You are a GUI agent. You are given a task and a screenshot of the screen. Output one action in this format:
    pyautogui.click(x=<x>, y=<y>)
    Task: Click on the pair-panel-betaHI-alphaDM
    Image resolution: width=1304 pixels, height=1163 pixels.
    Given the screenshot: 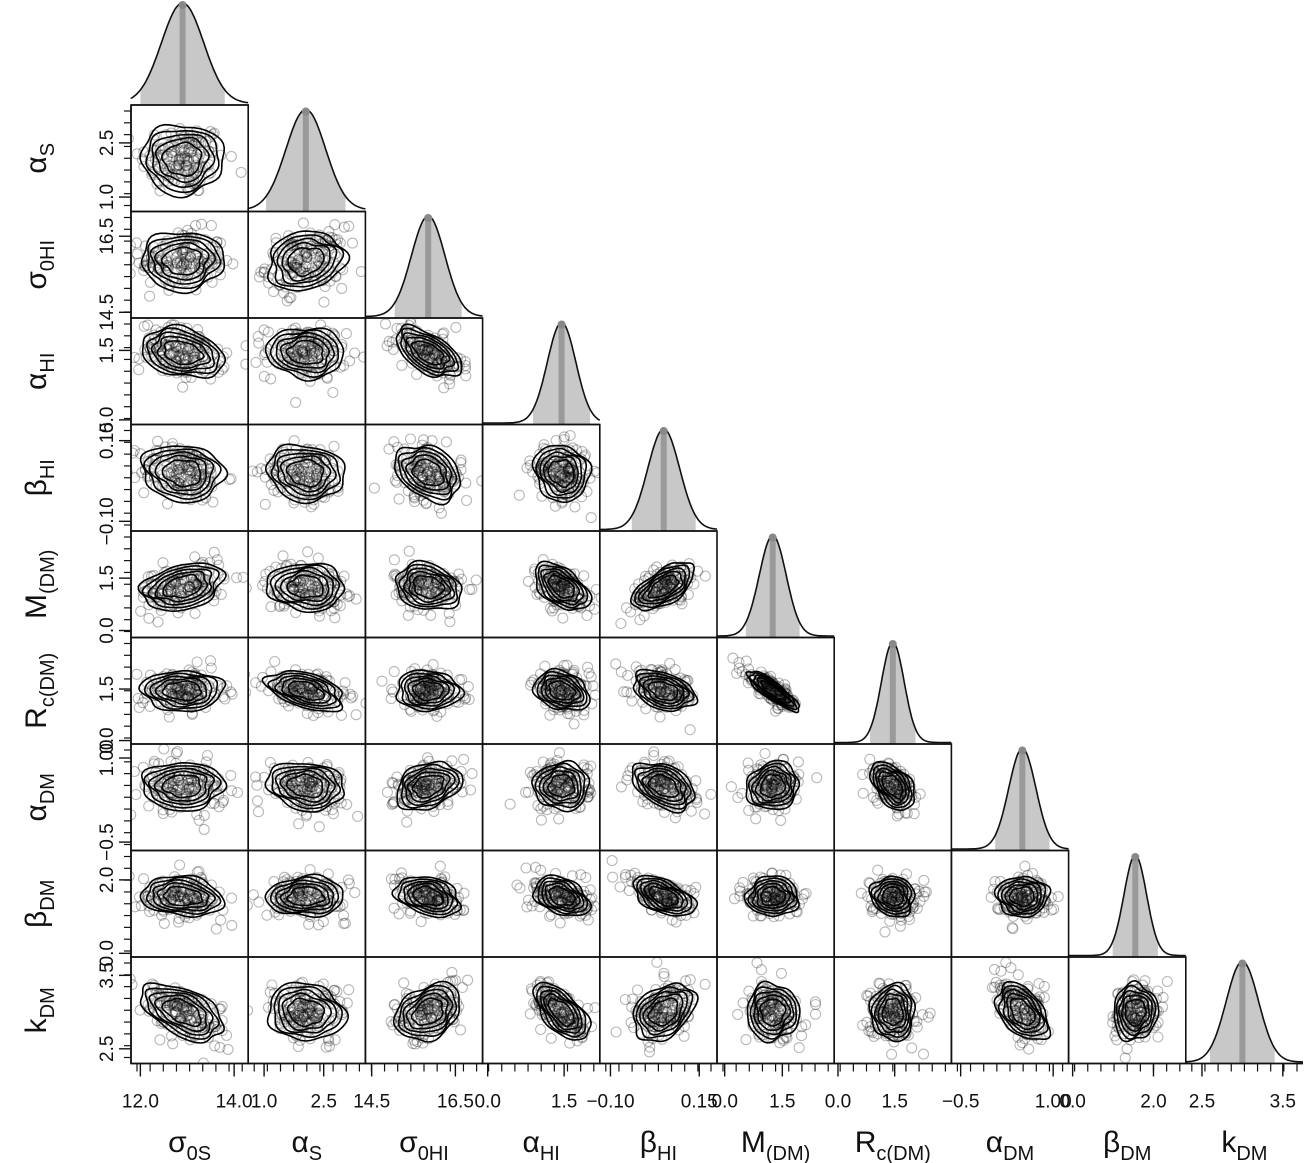 What is the action you would take?
    pyautogui.click(x=658, y=797)
    